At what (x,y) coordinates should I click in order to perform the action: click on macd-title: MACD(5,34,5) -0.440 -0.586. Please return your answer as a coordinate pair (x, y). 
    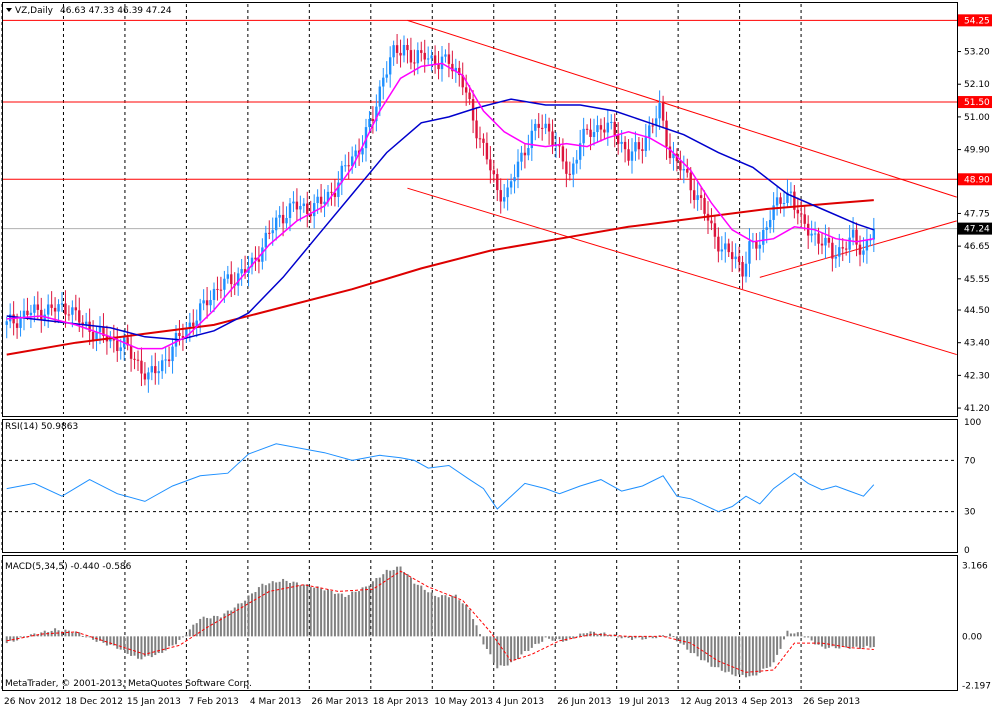
    Looking at the image, I should click on (68, 567).